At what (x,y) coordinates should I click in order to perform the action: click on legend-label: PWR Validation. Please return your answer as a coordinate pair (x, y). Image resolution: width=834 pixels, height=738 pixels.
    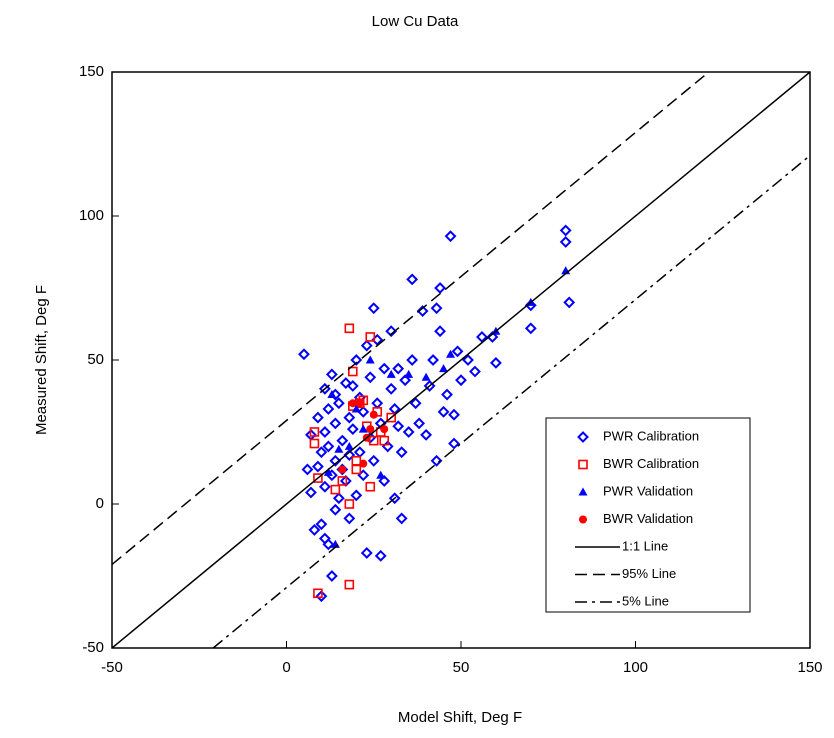
    Looking at the image, I should click on (648, 490).